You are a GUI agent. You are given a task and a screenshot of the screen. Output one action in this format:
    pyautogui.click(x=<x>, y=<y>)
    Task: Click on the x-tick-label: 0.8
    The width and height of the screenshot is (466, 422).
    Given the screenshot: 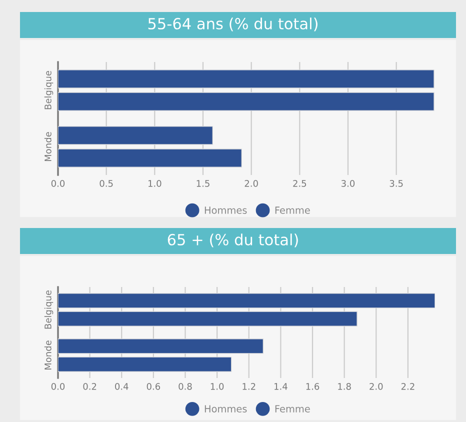 What is the action you would take?
    pyautogui.click(x=185, y=386)
    